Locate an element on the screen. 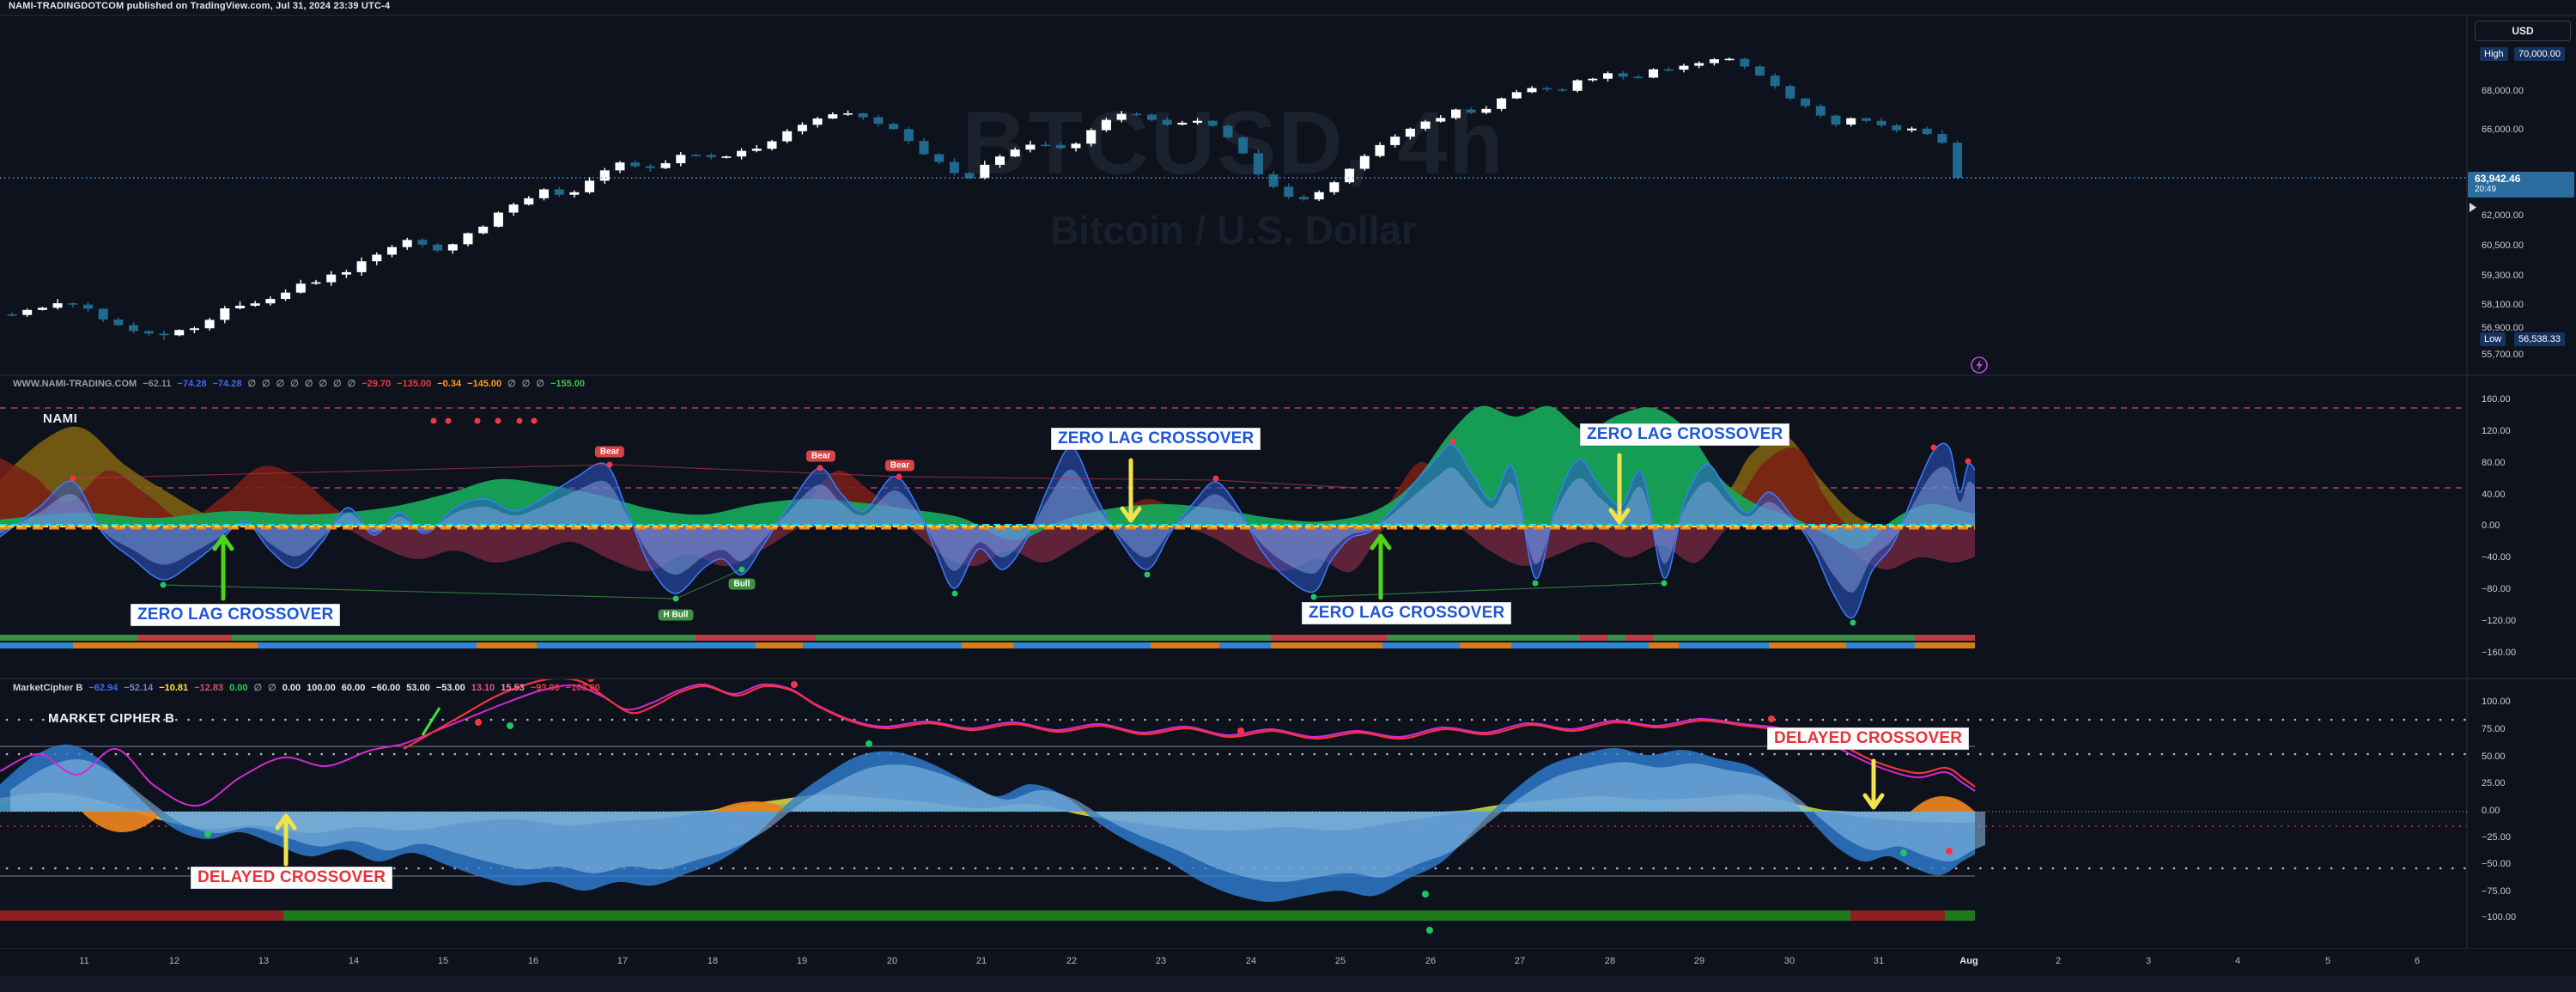  legend-value: −93.00 is located at coordinates (545, 688).